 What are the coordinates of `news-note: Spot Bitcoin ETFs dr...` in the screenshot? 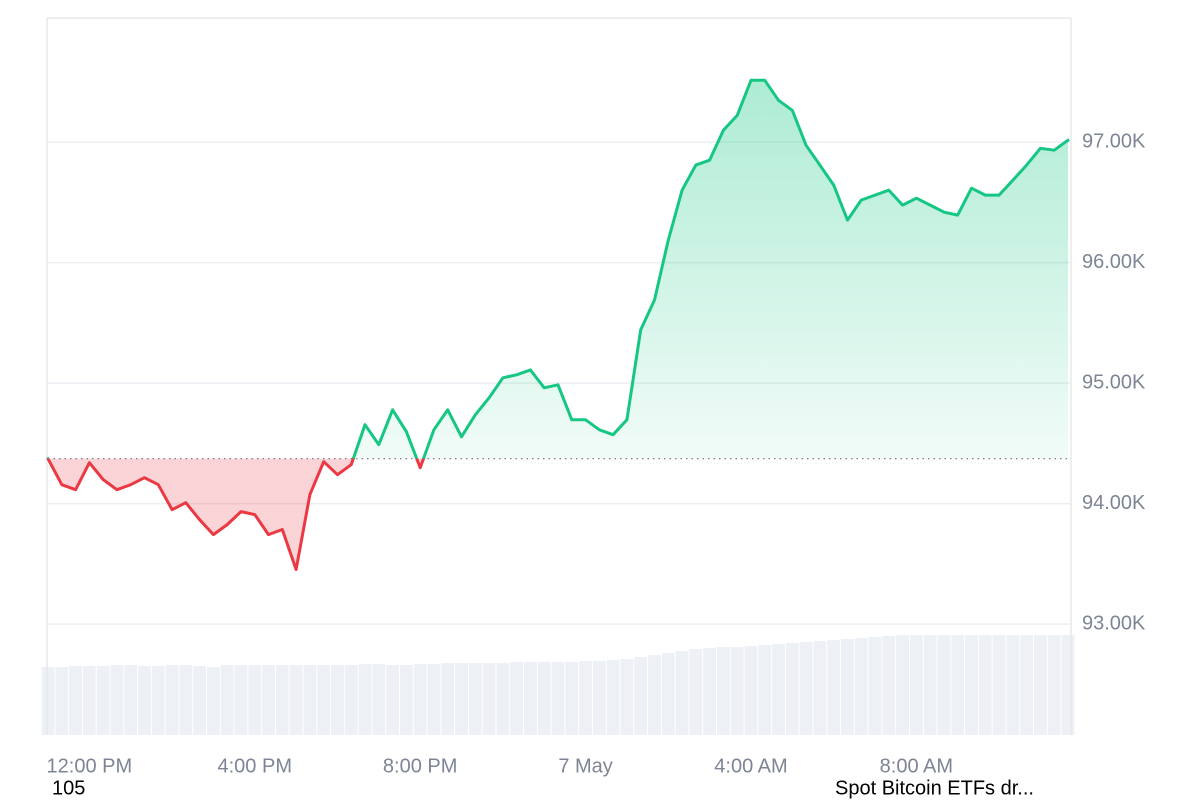 It's located at (934, 788).